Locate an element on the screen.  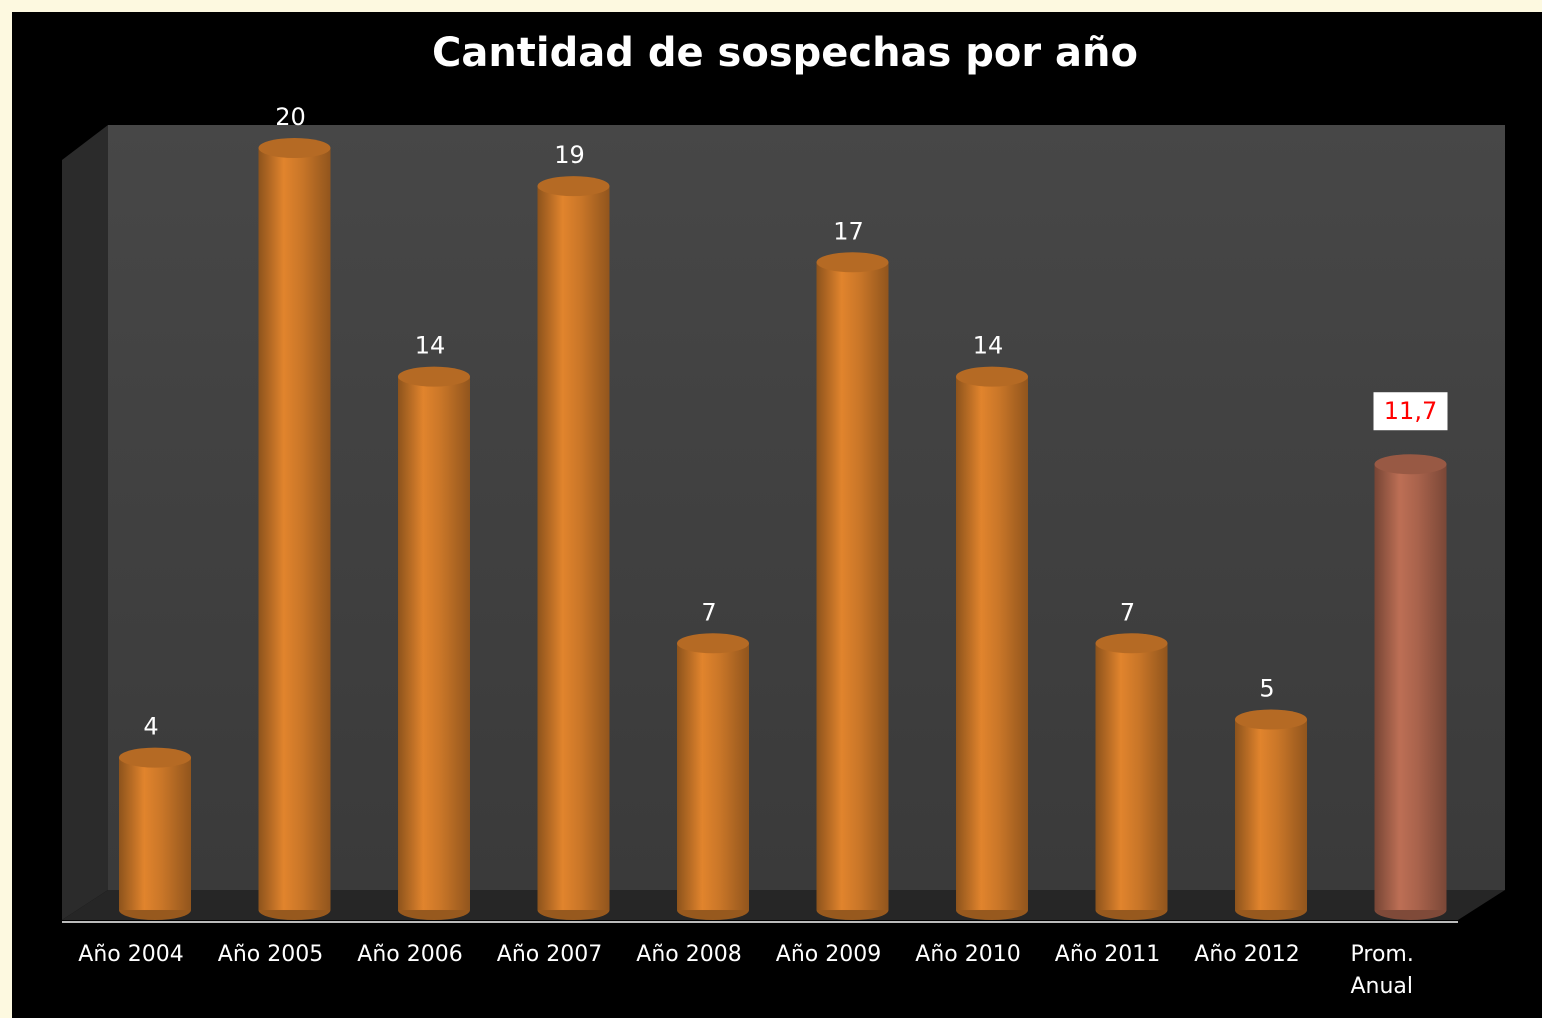
value-label: 4 is located at coordinates (150, 727).